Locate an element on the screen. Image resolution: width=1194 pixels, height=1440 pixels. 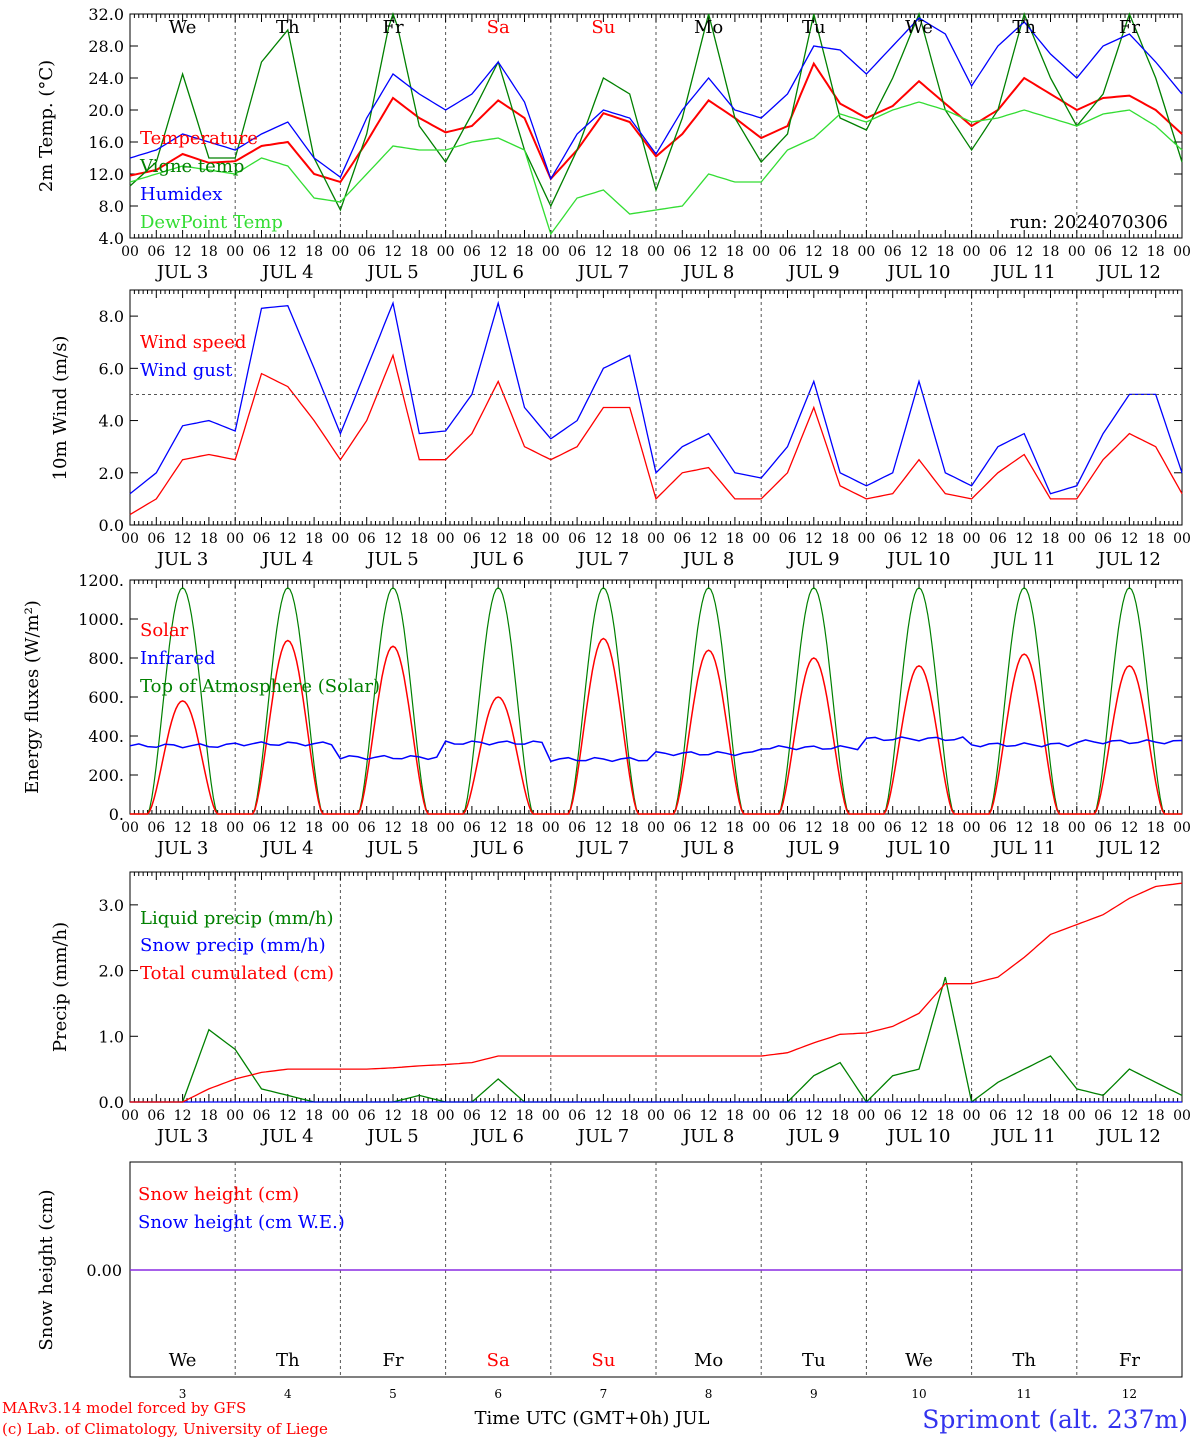
day-number: 3 is located at coordinates (183, 1394).